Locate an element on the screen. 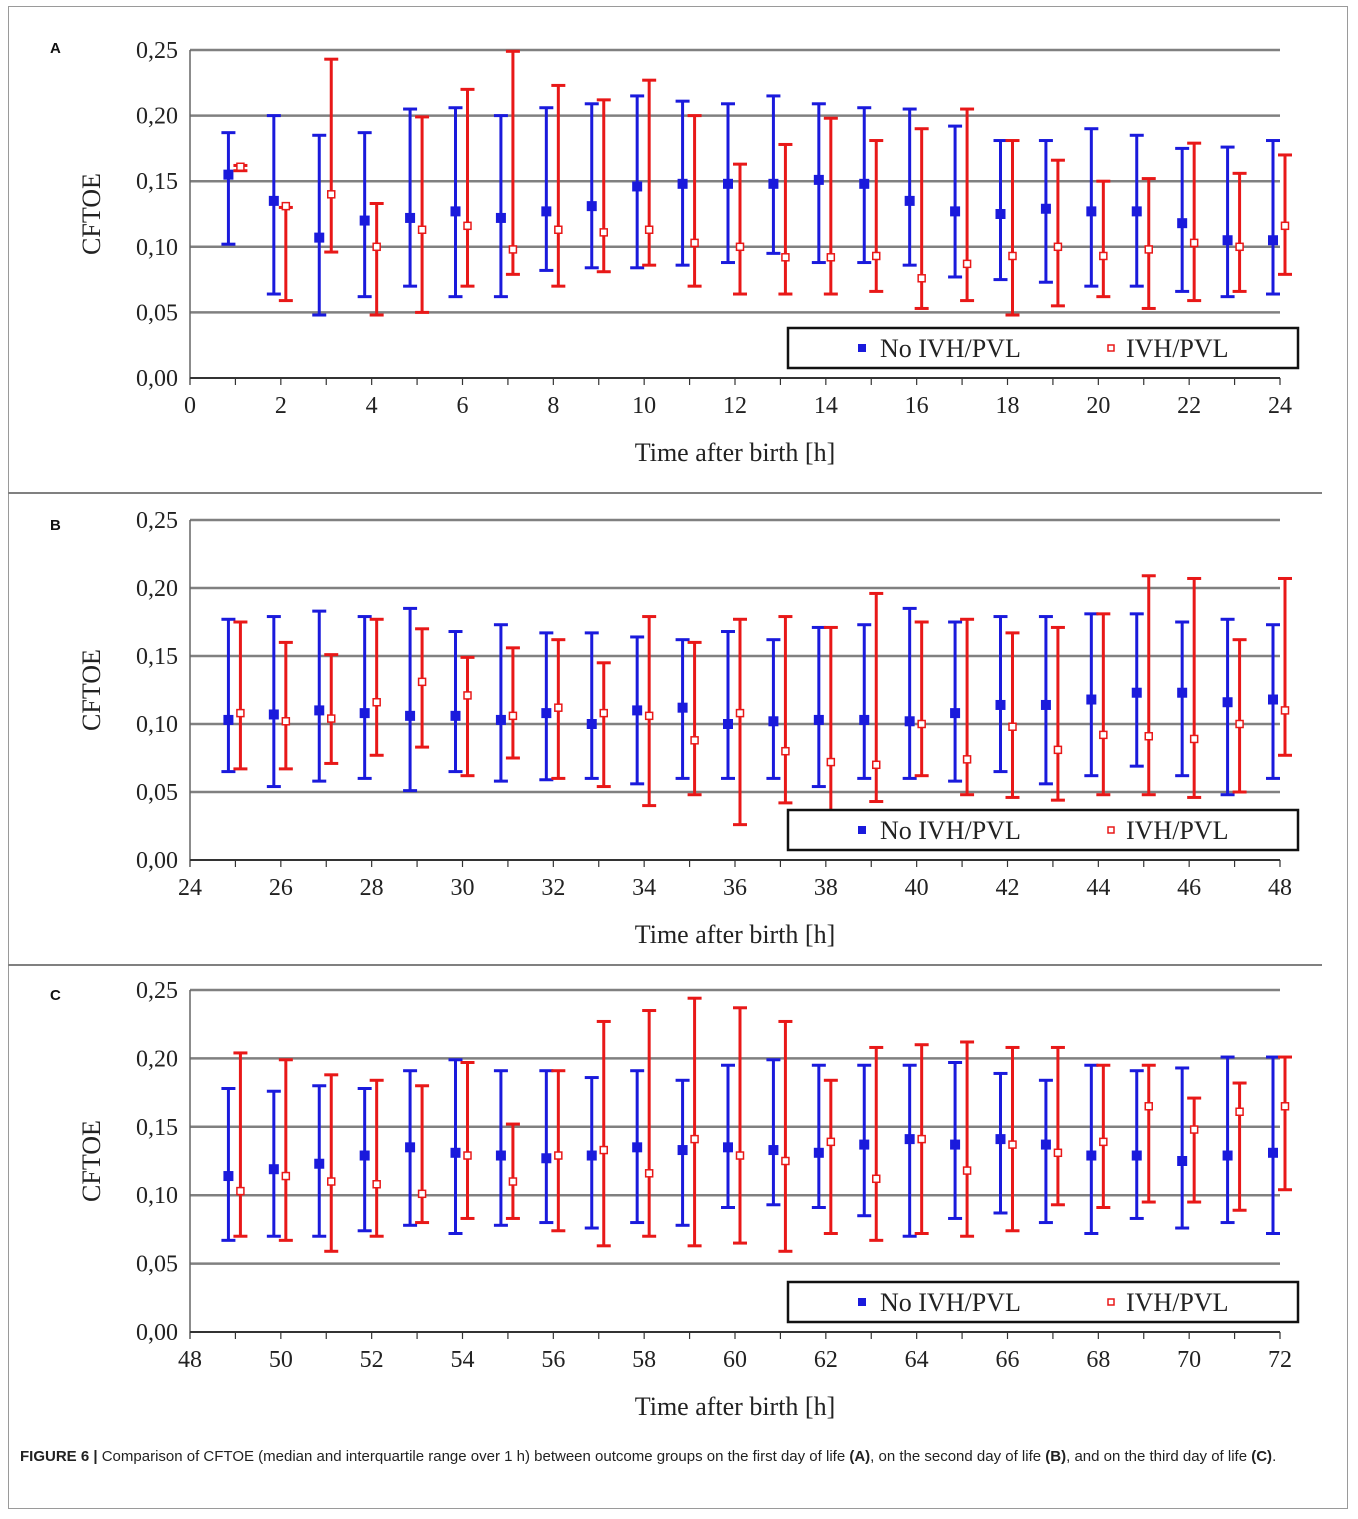 The height and width of the screenshot is (1519, 1358). x-tick-label: 24 is located at coordinates (1280, 406).